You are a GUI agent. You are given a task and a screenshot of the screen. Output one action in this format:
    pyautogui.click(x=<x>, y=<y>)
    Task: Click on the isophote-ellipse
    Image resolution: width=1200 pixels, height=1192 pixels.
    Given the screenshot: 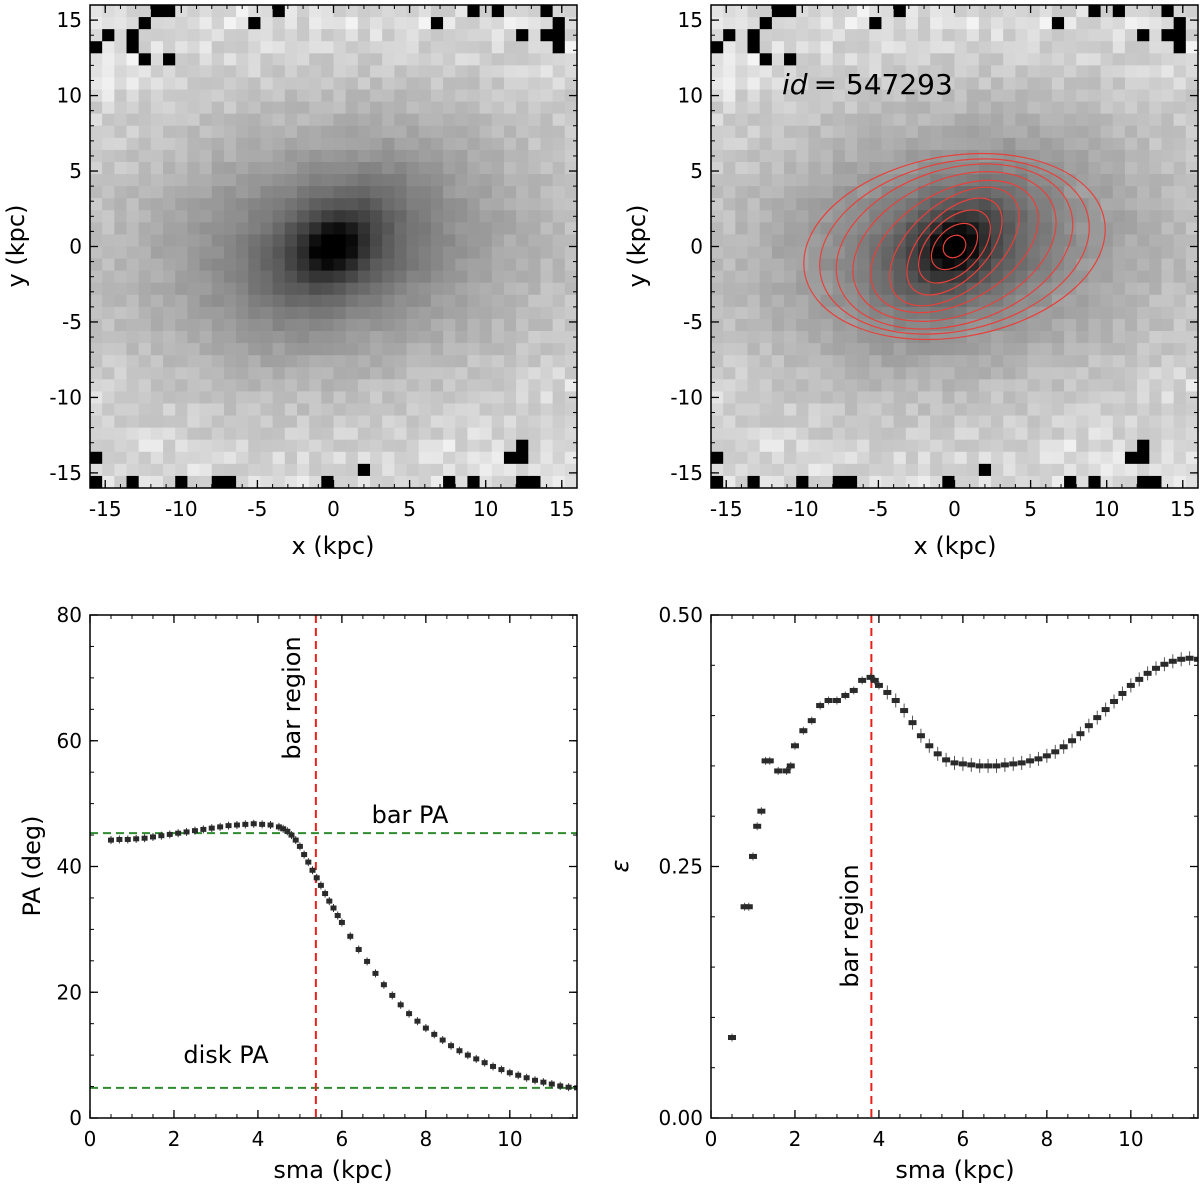 What is the action you would take?
    pyautogui.click(x=954, y=246)
    